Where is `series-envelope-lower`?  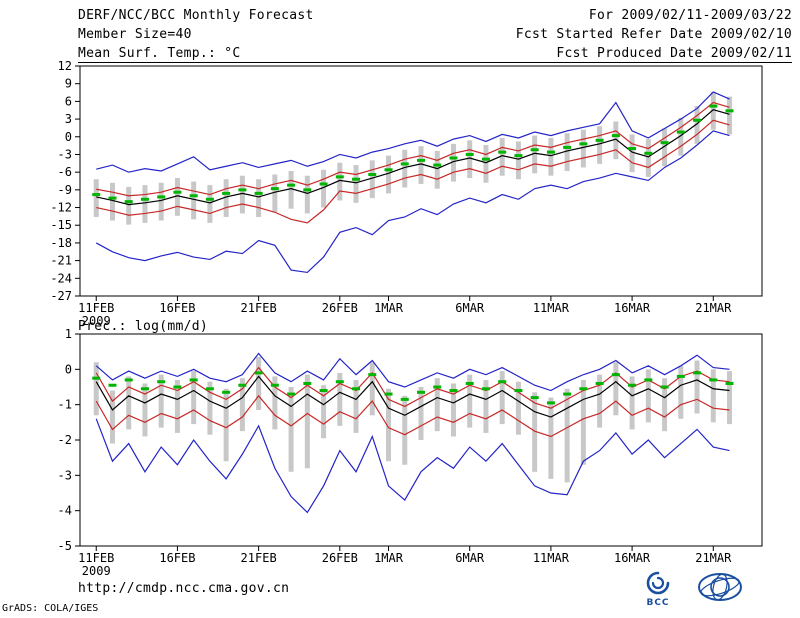
series-envelope-lower is located at coordinates (412, 466).